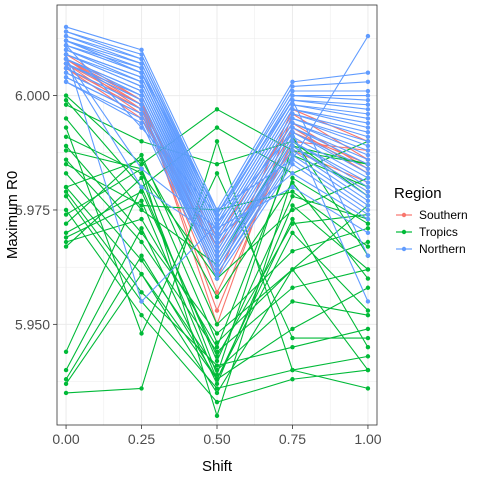 The height and width of the screenshot is (480, 480). What do you see at coordinates (217, 292) in the screenshot?
I see `data-point-southern` at bounding box center [217, 292].